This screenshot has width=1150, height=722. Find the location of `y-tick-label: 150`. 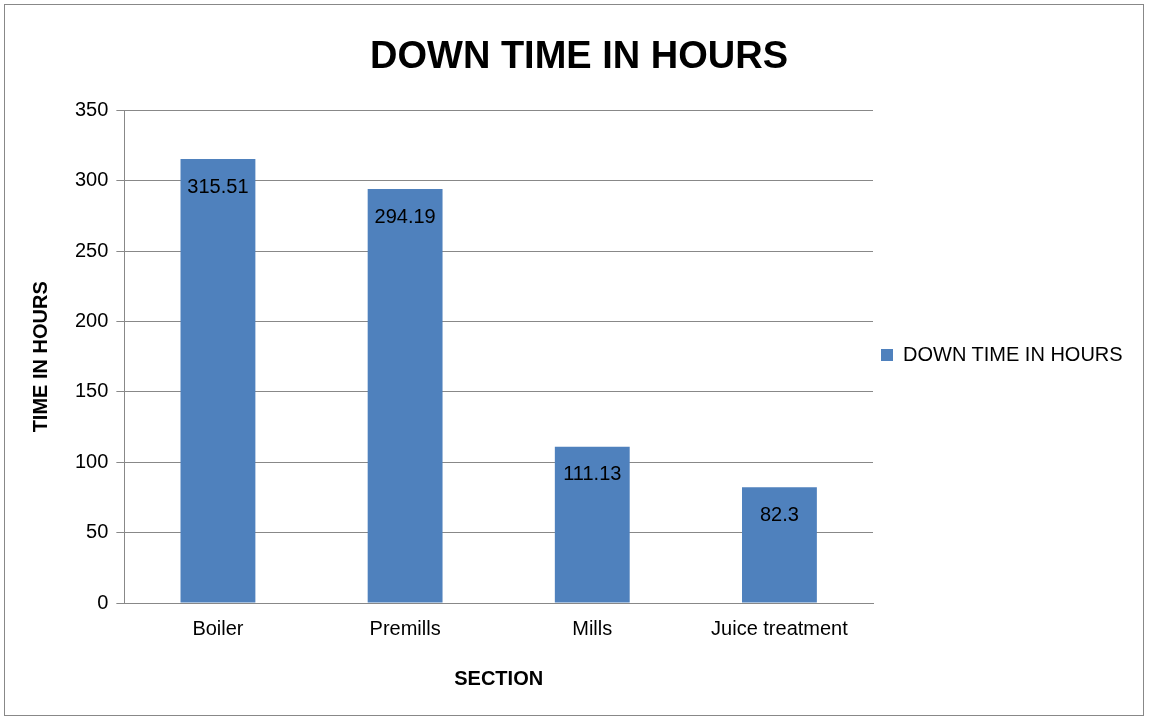

y-tick-label: 150 is located at coordinates (91, 390).